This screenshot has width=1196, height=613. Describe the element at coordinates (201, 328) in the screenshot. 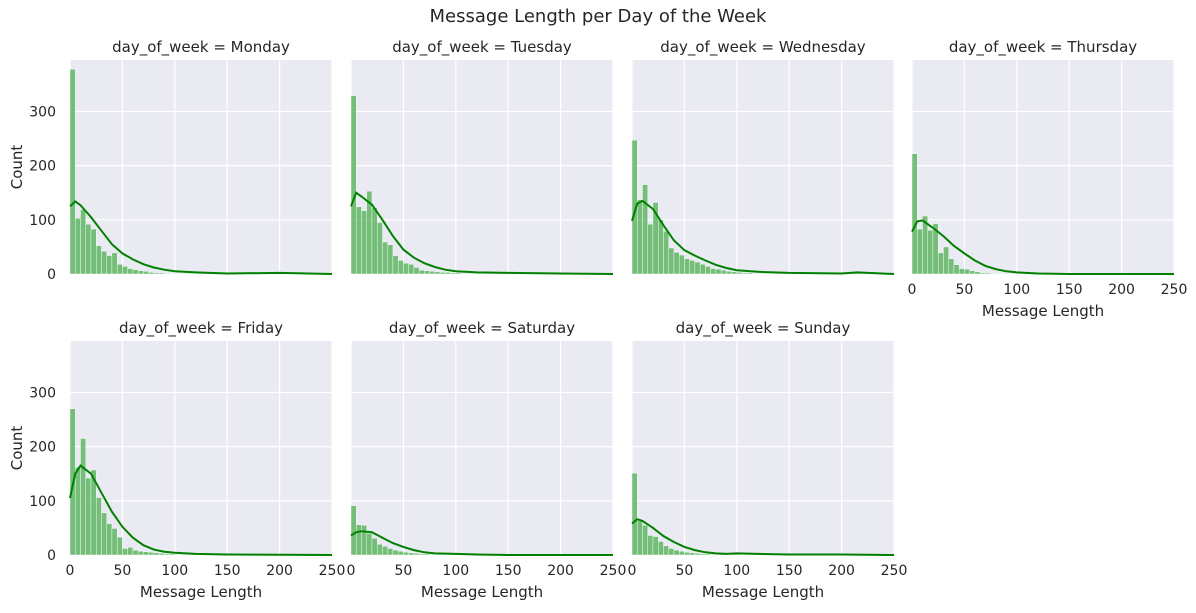

I see `panel-title: day_of_week = Friday` at that location.